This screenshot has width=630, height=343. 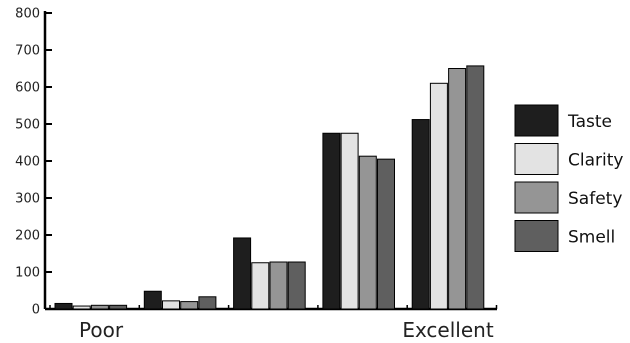 I want to click on legend: Taste Clarity Safety Smell, so click(x=568, y=178).